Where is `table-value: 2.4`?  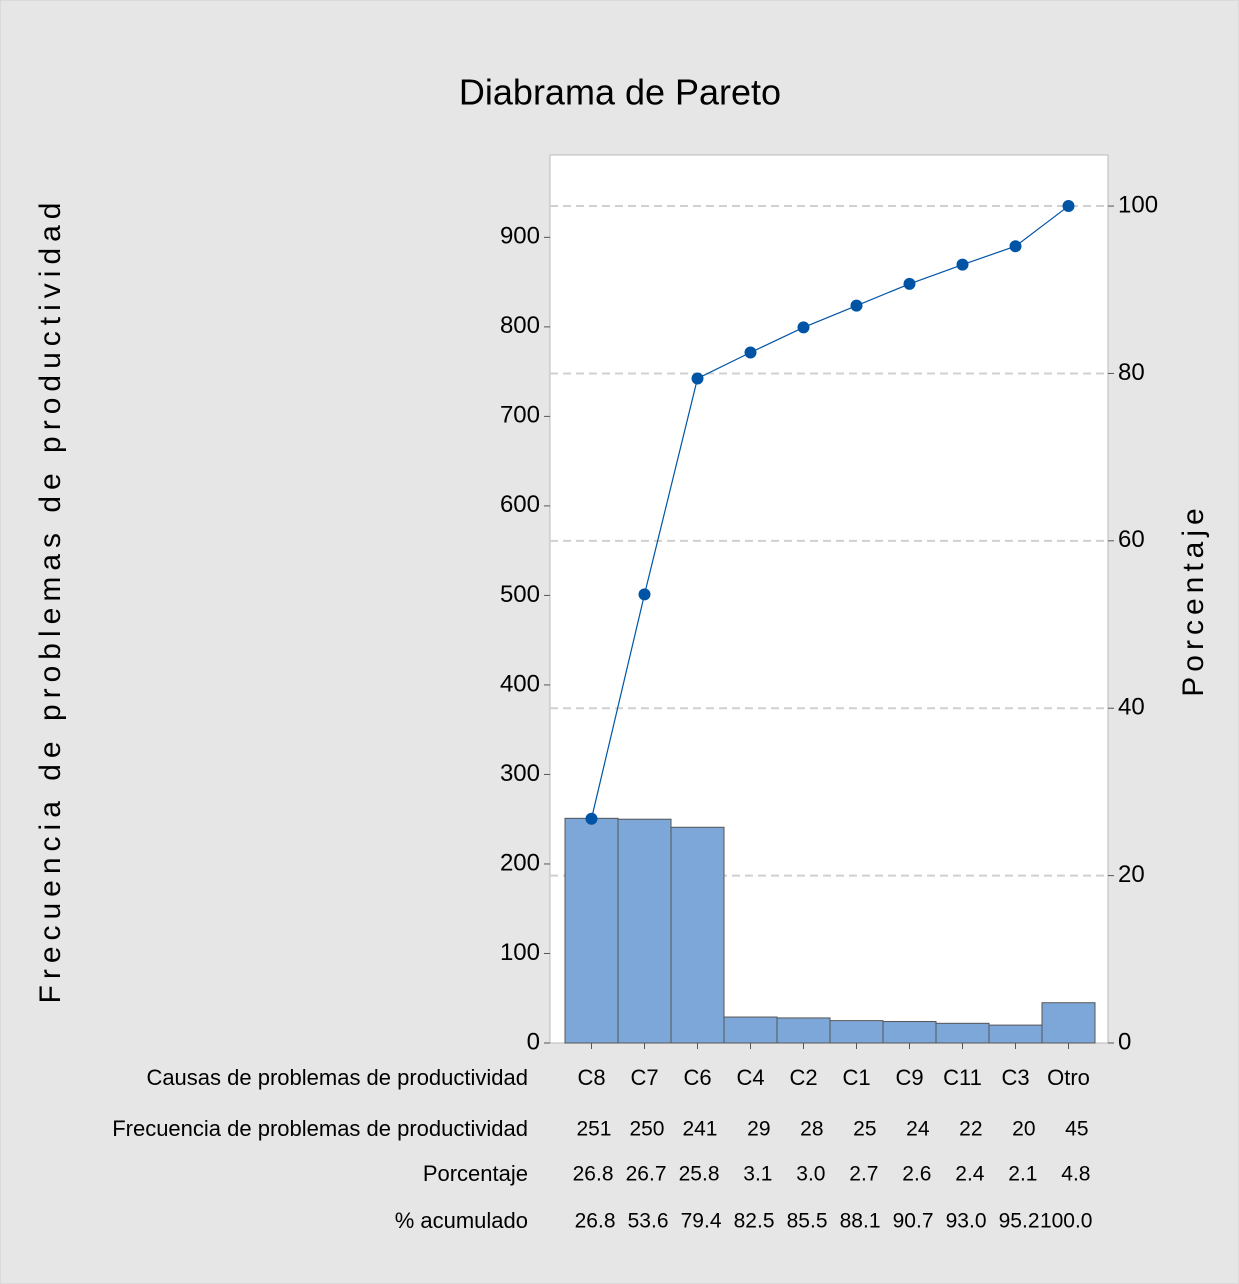
table-value: 2.4 is located at coordinates (970, 1174).